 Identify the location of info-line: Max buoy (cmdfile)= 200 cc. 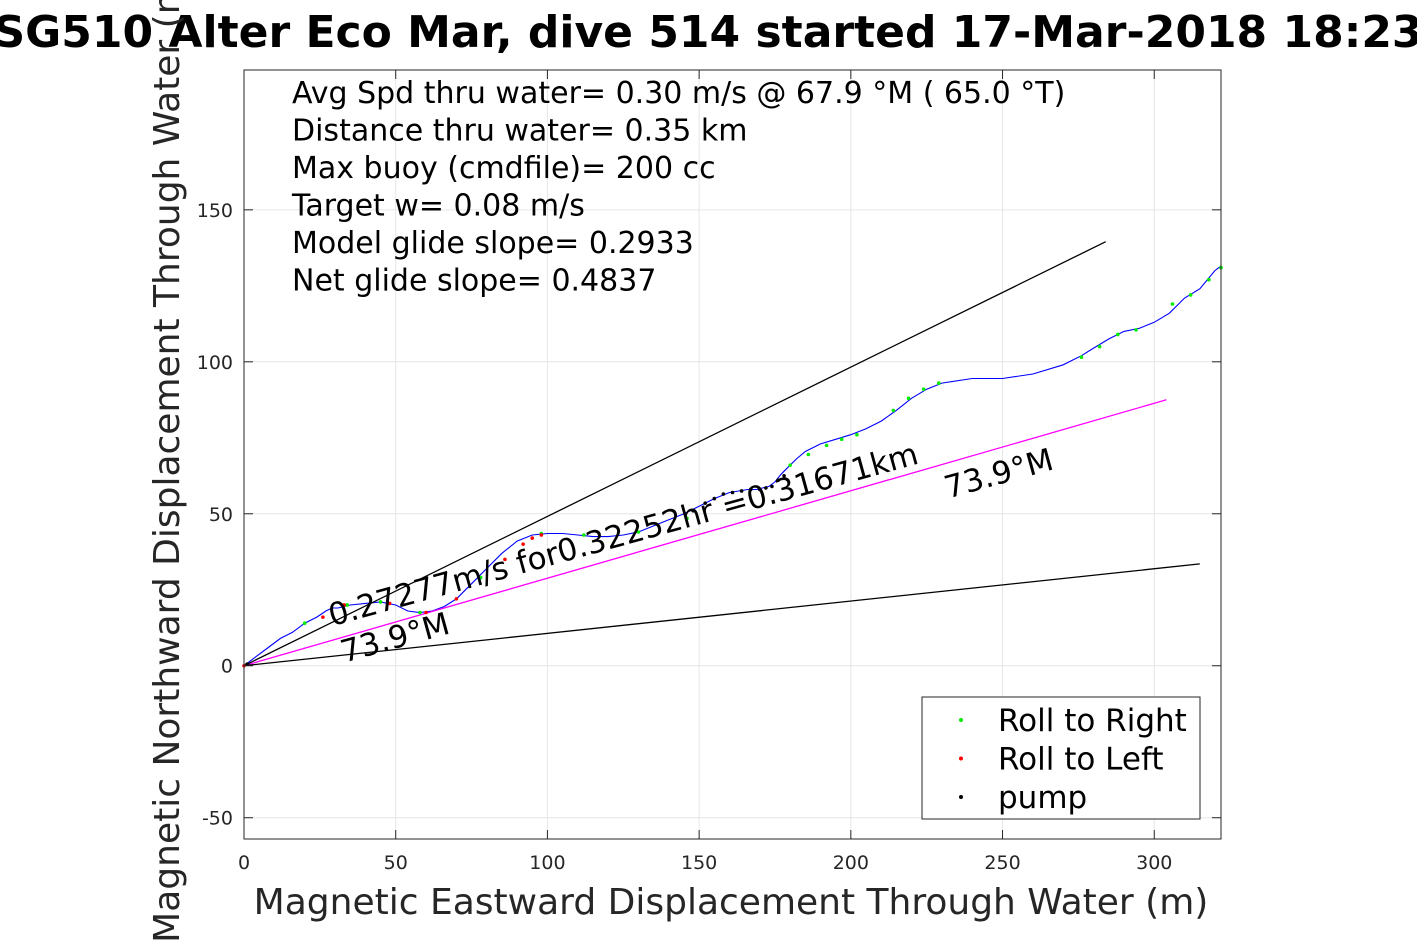
(504, 168).